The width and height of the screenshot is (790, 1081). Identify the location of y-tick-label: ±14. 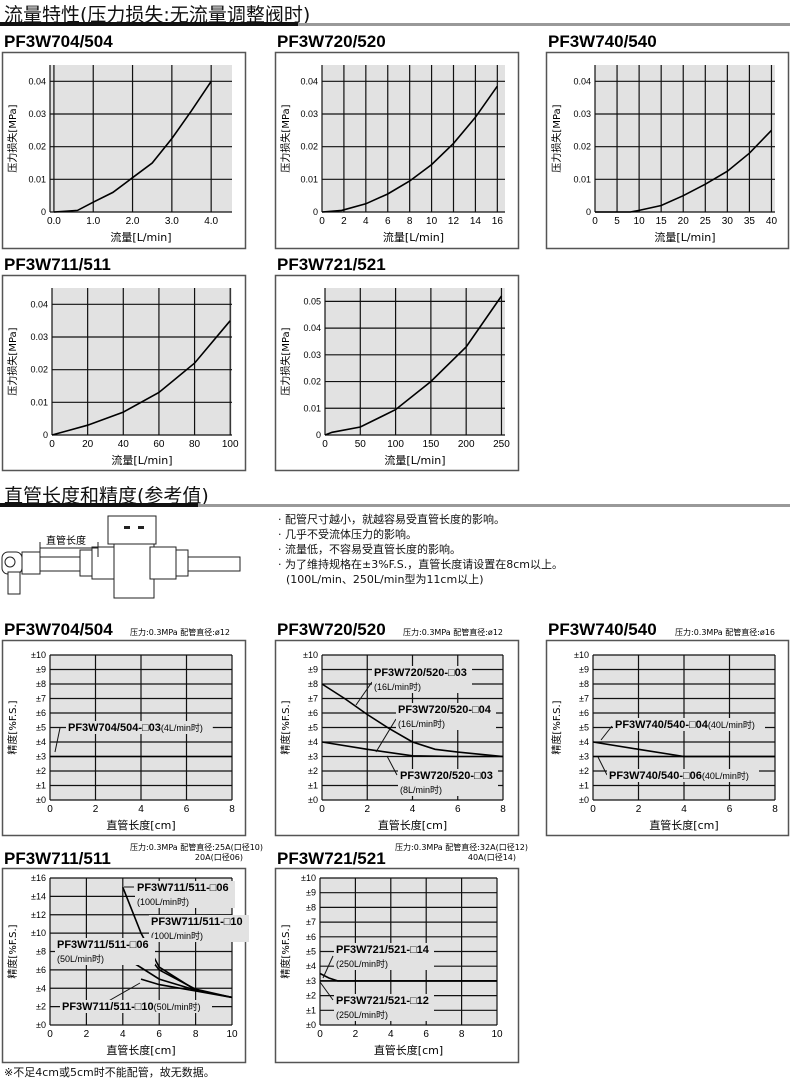
(38, 896).